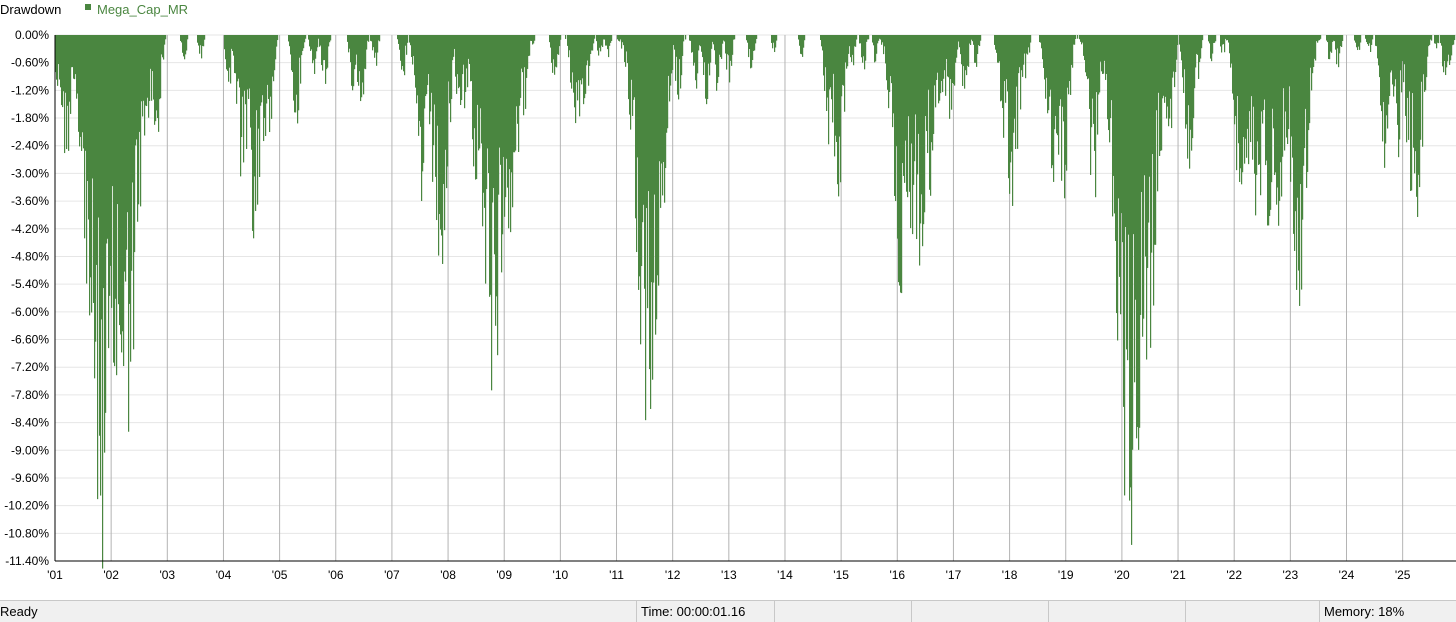 The image size is (1456, 622). Describe the element at coordinates (19, 611) in the screenshot. I see `status-ready: Ready` at that location.